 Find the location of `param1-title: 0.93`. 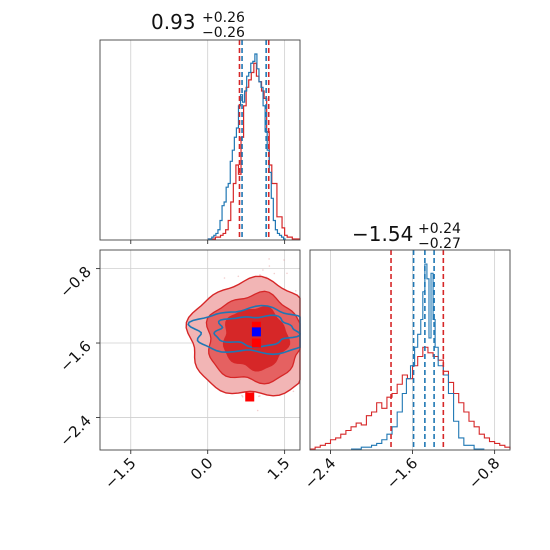

param1-title: 0.93 is located at coordinates (173, 22).